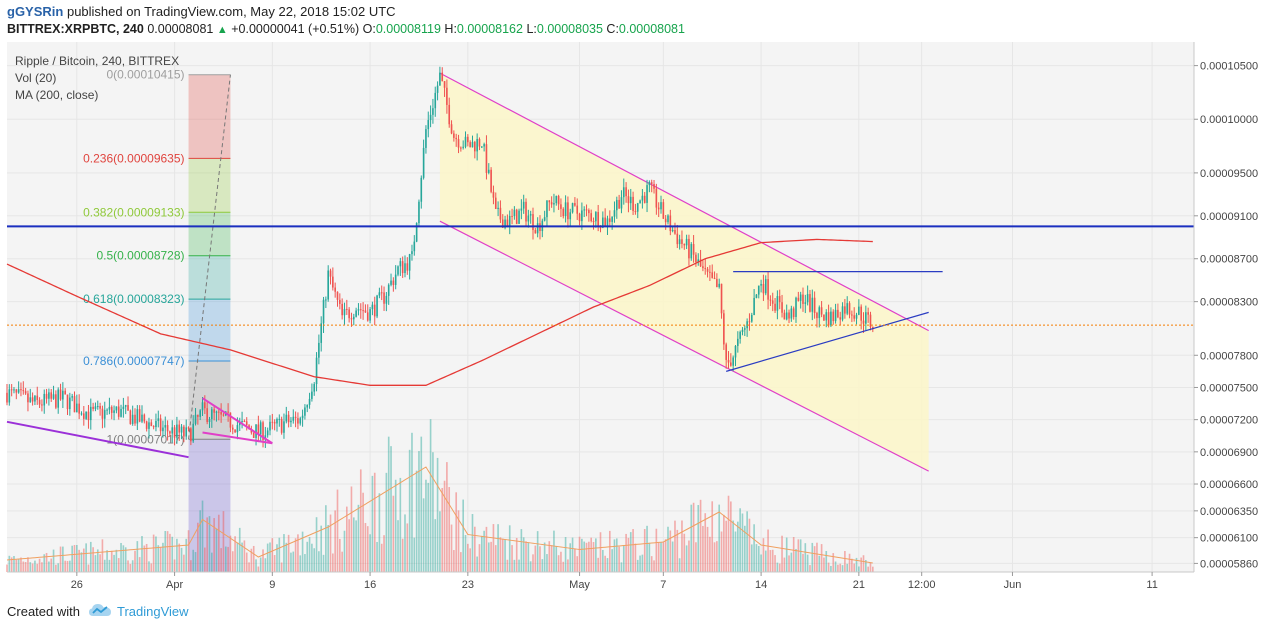  Describe the element at coordinates (827, 341) in the screenshot. I see `triangle-bottom-line` at that location.